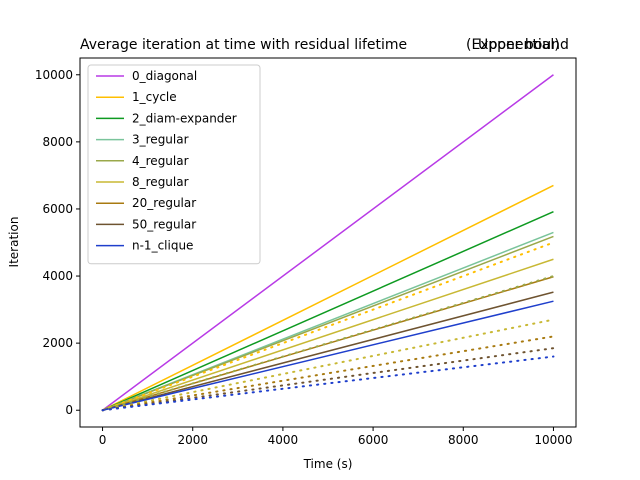 This screenshot has width=640, height=480. What do you see at coordinates (283, 440) in the screenshot?
I see `x-tick-label: 4000` at bounding box center [283, 440].